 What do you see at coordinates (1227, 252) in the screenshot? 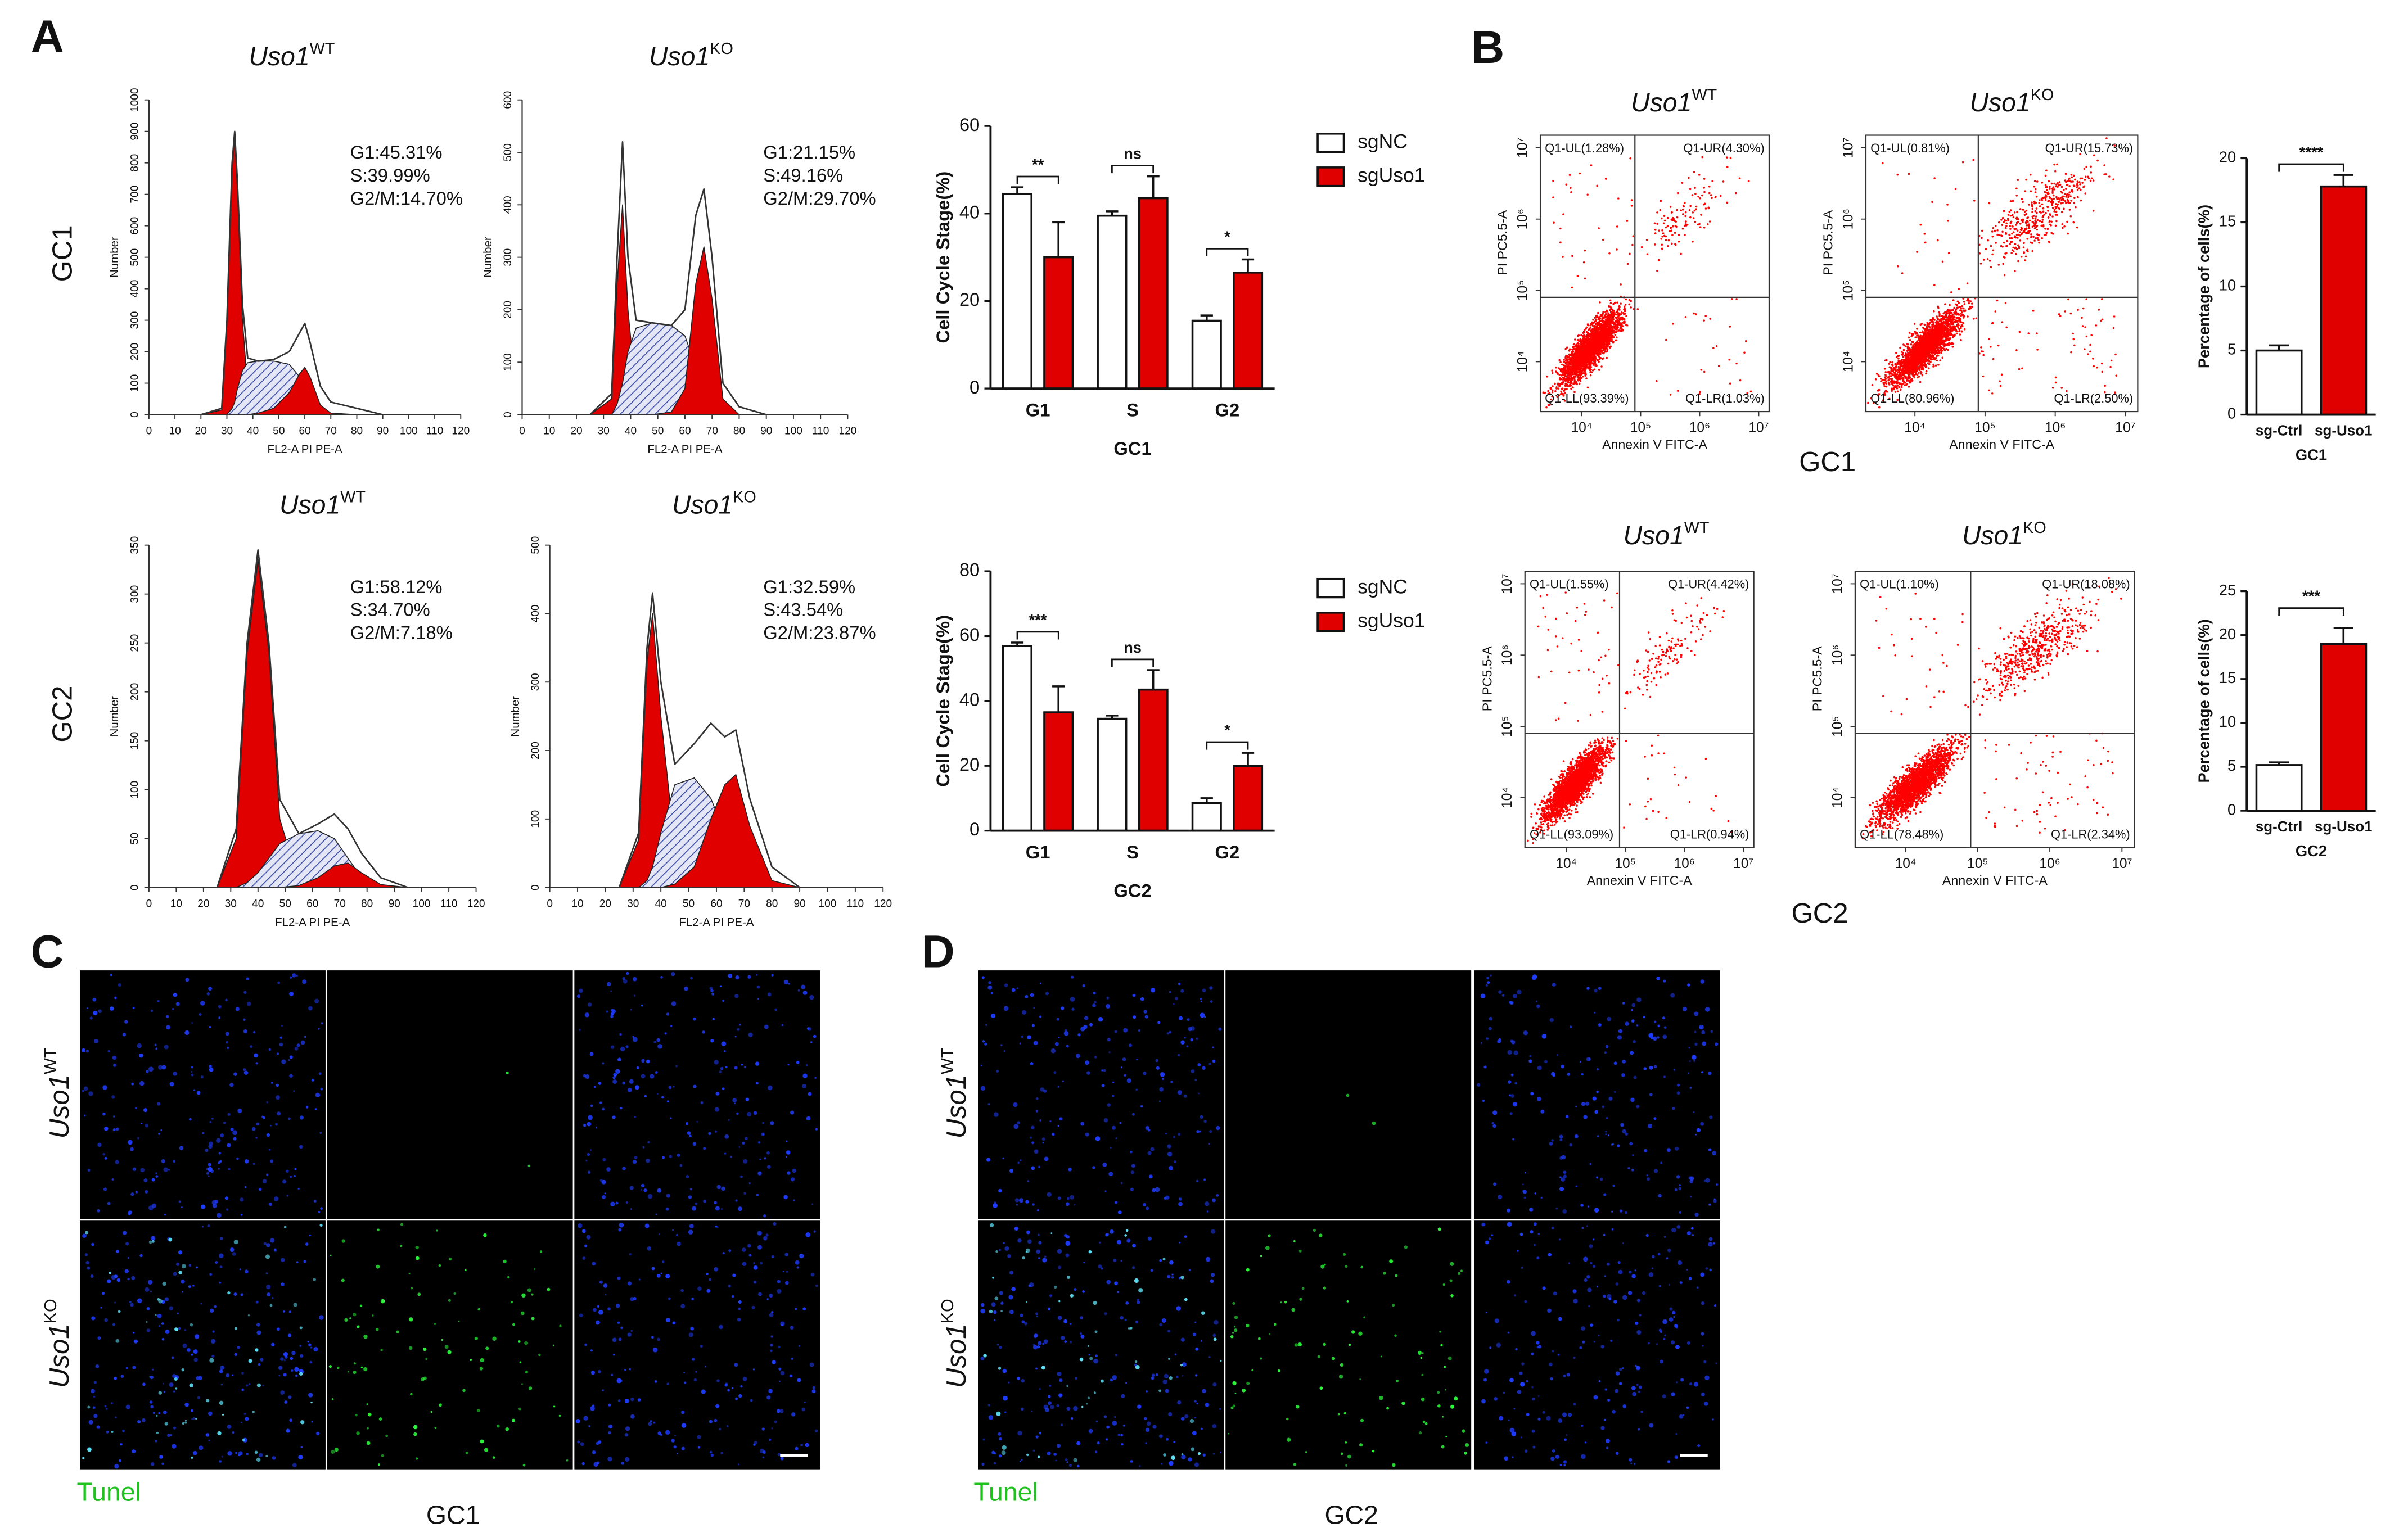
I see `significance-bracket` at bounding box center [1227, 252].